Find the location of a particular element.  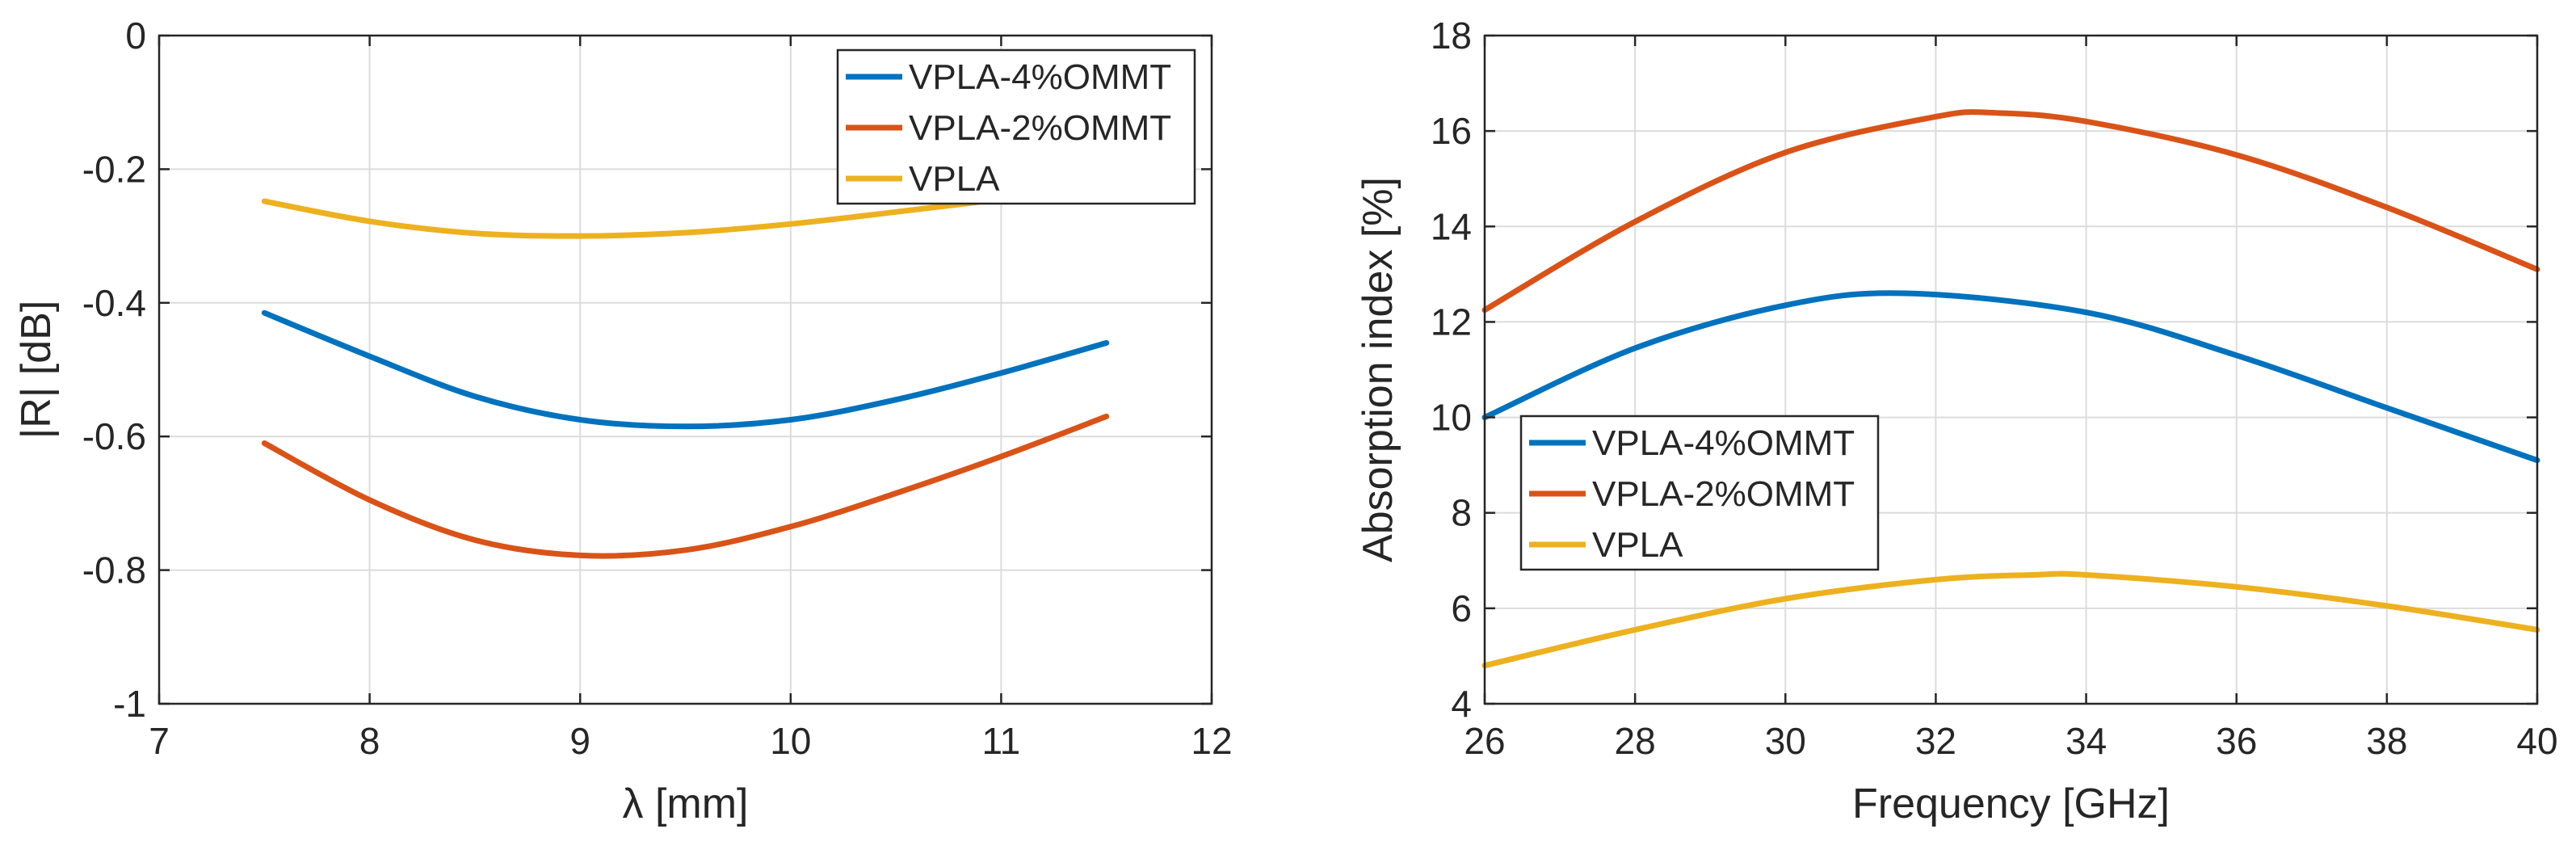

x-axis-label: λ [mm] is located at coordinates (686, 804).